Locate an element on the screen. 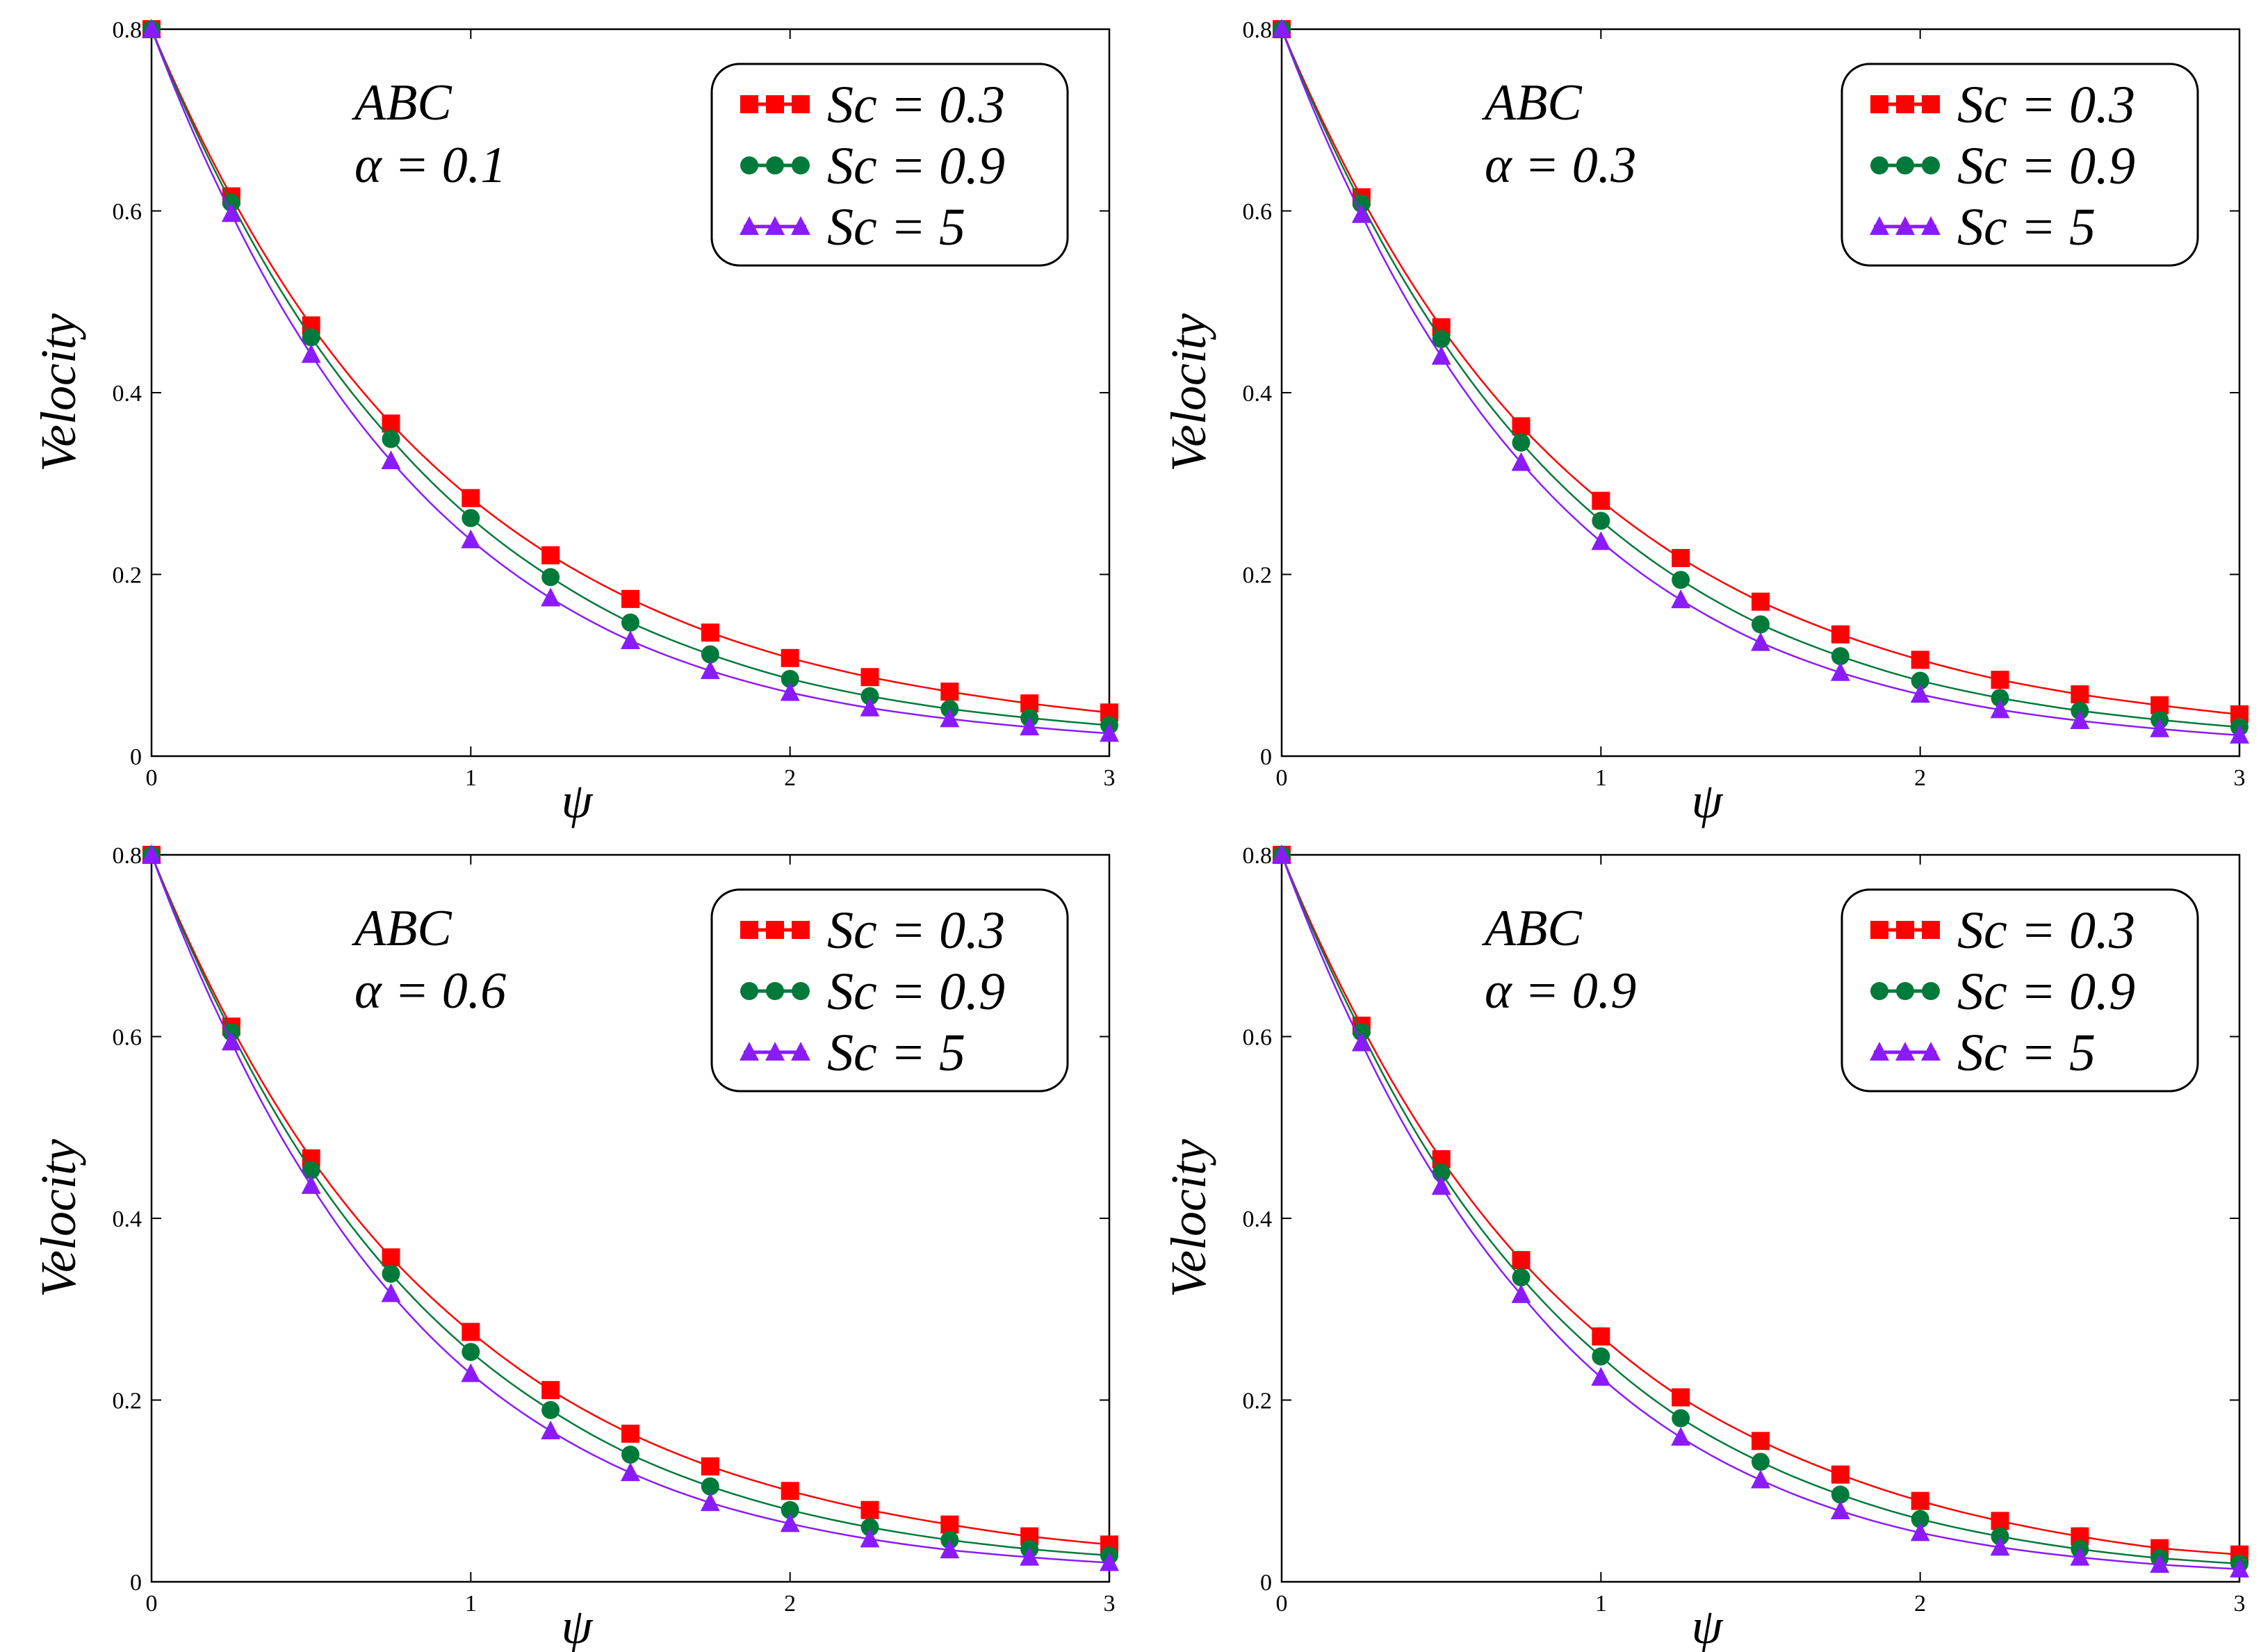 The image size is (2261, 1652). alpha-label: α = 0.9 is located at coordinates (1561, 991).